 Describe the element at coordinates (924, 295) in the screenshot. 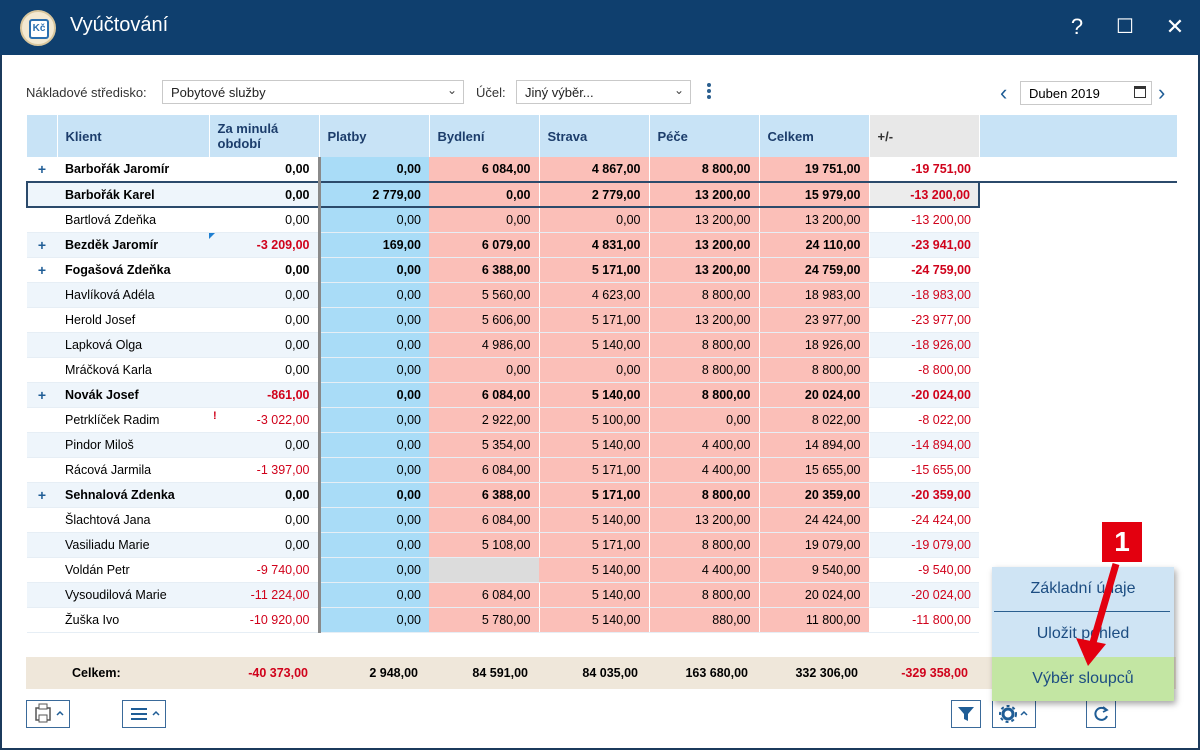

I see `balance-cell: -18 983,00` at that location.